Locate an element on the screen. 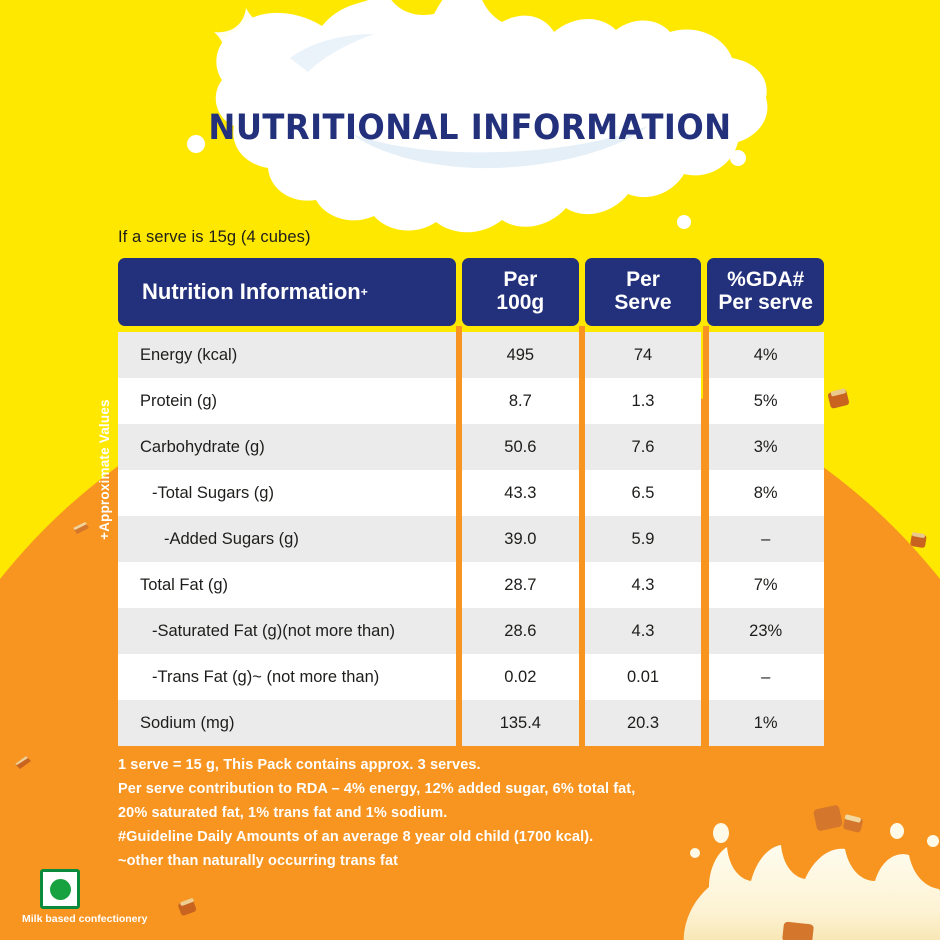  column-header-gda-line1: %GDA# is located at coordinates (766, 280).